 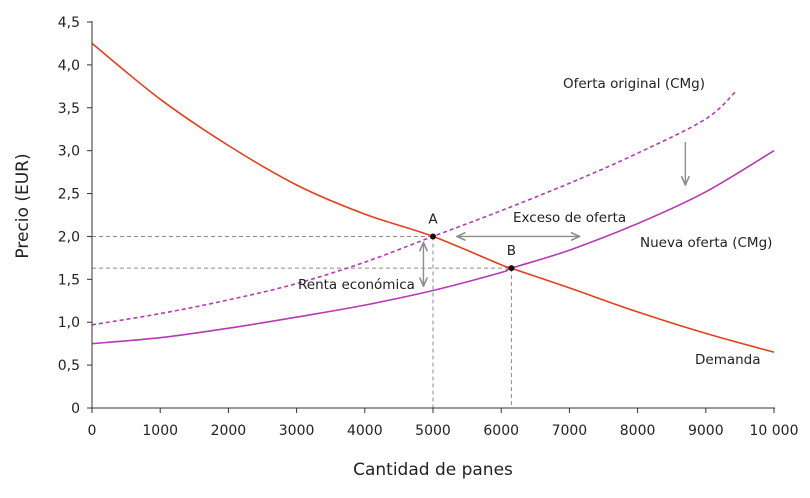 What do you see at coordinates (433, 470) in the screenshot?
I see `x-axis-title: Cantidad de panes` at bounding box center [433, 470].